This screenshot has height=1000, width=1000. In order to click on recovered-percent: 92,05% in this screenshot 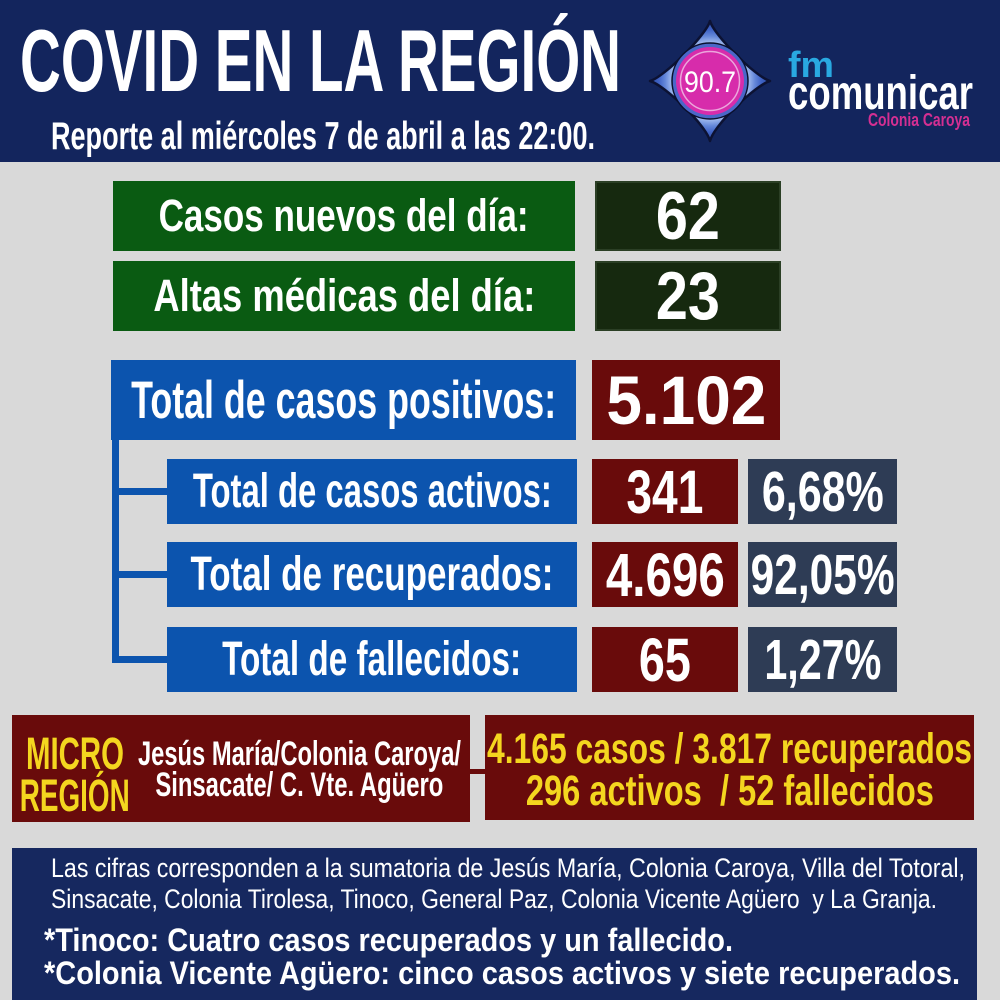, I will do `click(822, 574)`.